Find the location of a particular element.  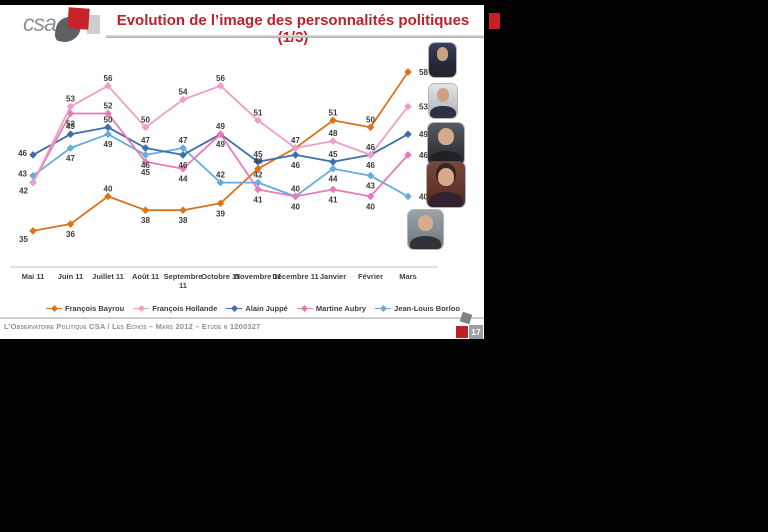

data-label-jean-louis-borloo: 44 is located at coordinates (333, 179).